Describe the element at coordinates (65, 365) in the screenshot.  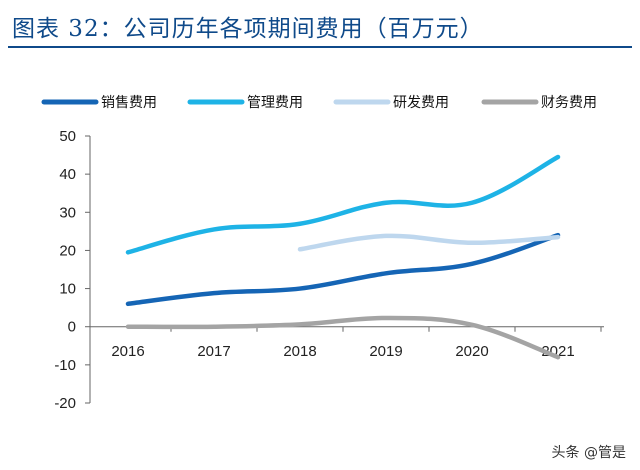
I see `y-tick-label: -10` at that location.